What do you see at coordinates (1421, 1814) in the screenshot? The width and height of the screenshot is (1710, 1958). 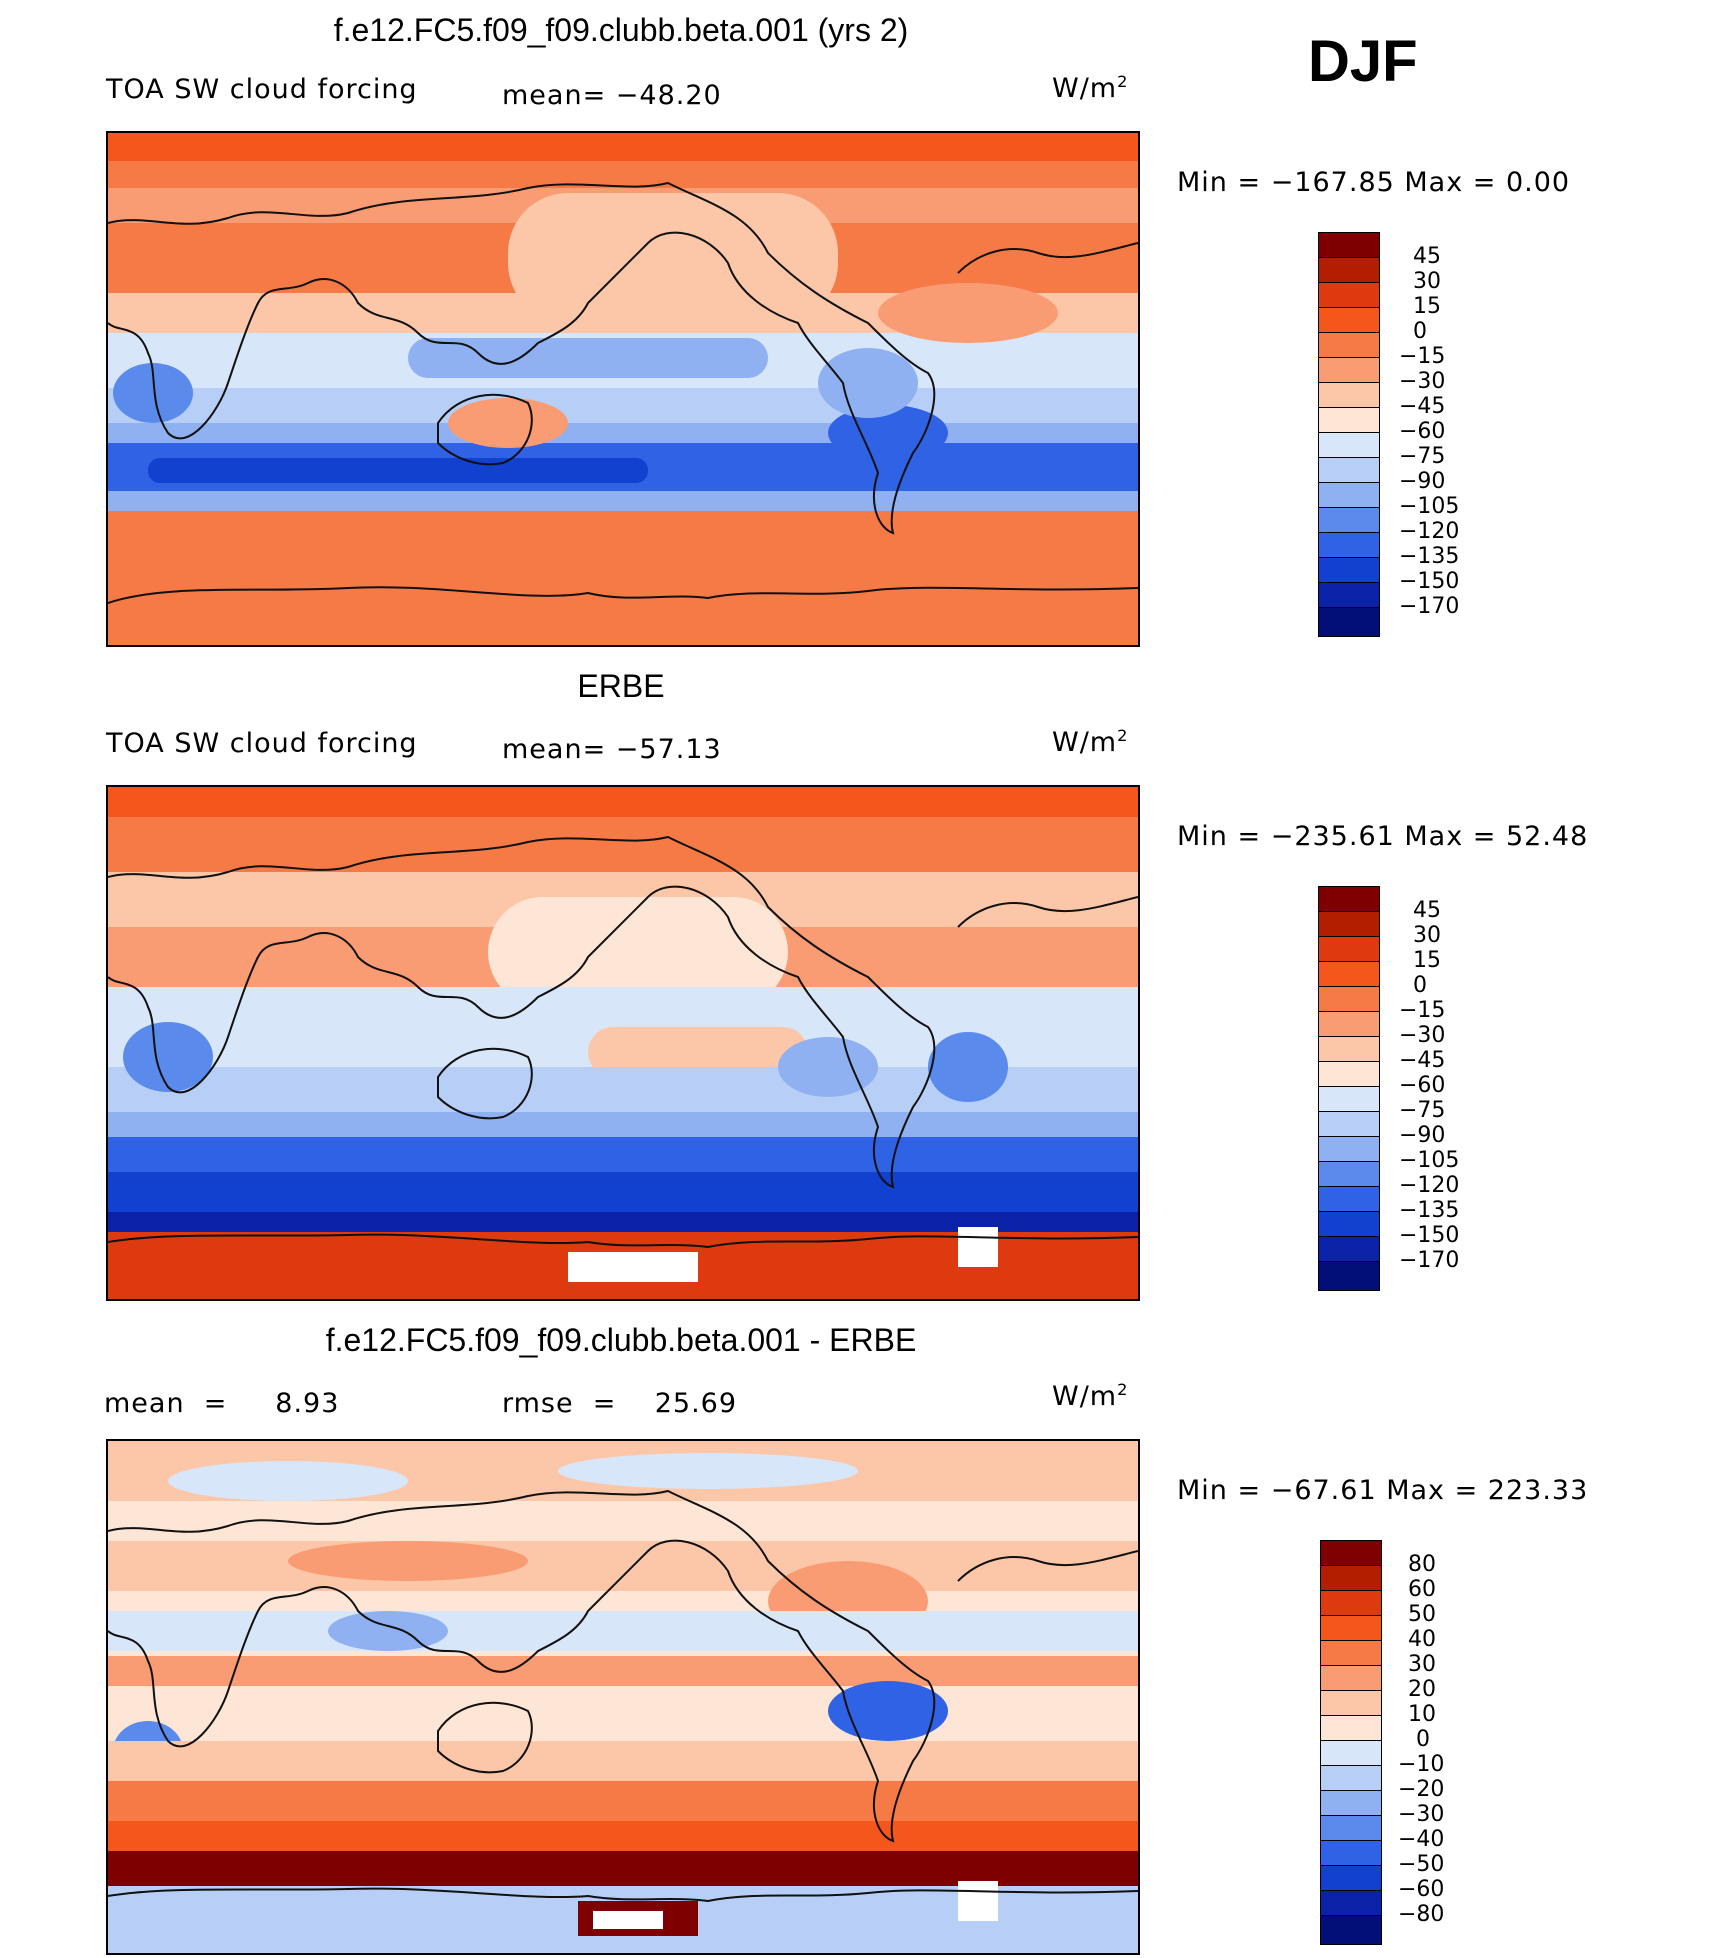 I see `colorbar-3-tick: −30` at bounding box center [1421, 1814].